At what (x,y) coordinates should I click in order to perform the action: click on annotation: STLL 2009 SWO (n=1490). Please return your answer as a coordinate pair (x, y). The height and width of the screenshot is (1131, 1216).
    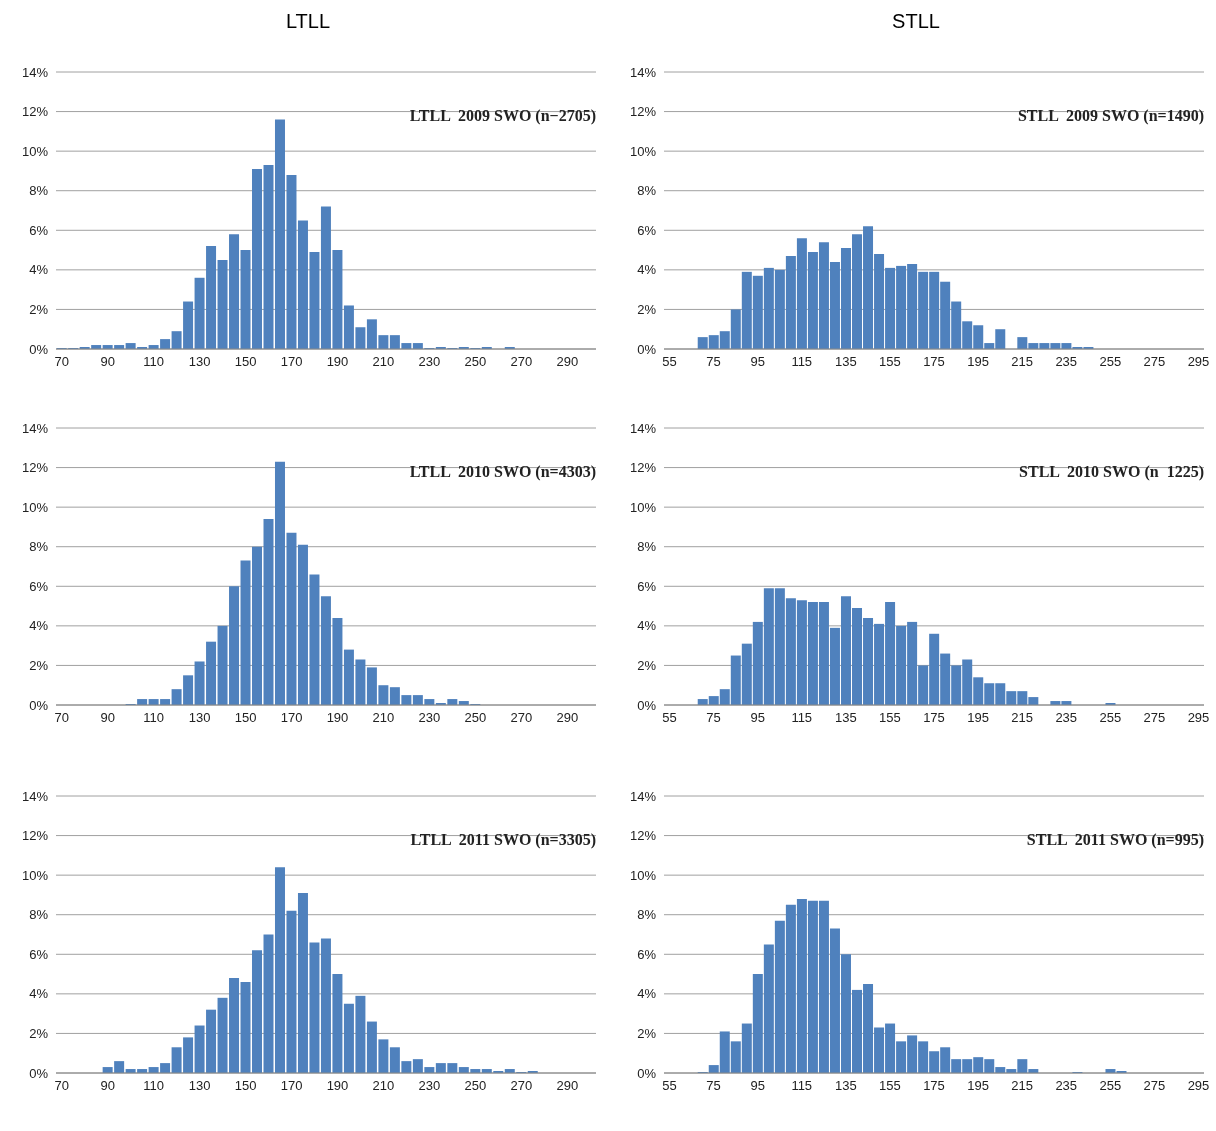
    Looking at the image, I should click on (1110, 116).